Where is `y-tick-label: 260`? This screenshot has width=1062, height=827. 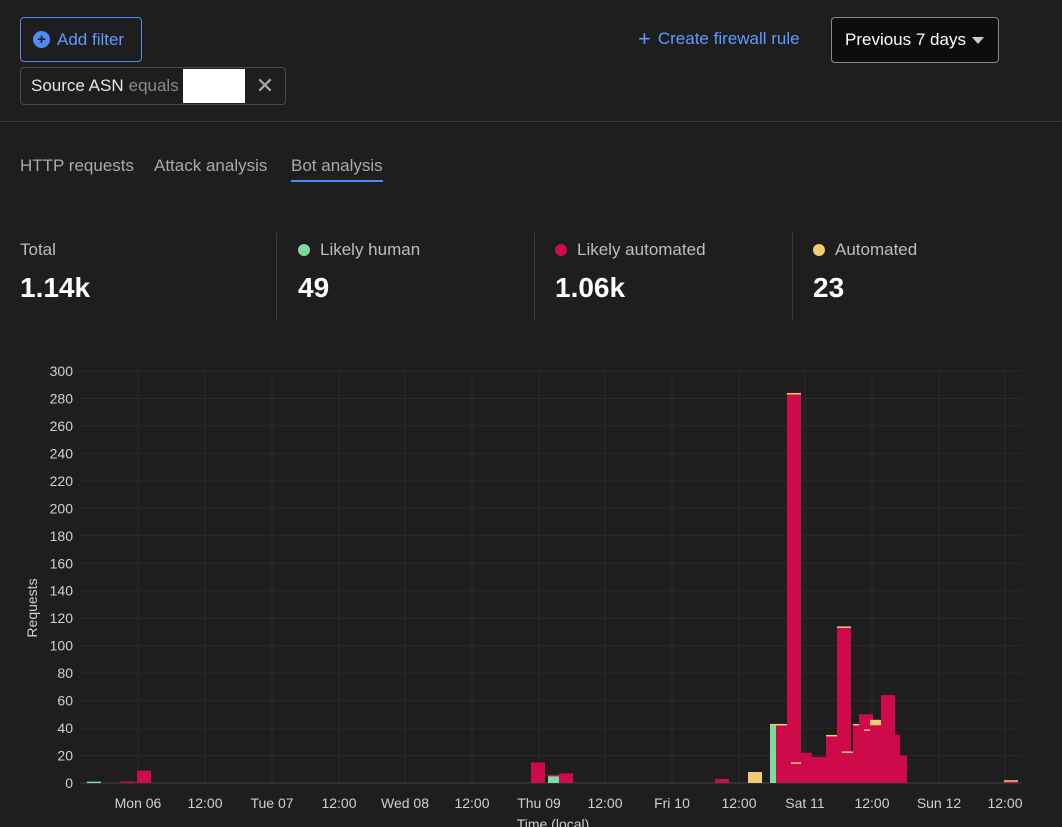 y-tick-label: 260 is located at coordinates (62, 426).